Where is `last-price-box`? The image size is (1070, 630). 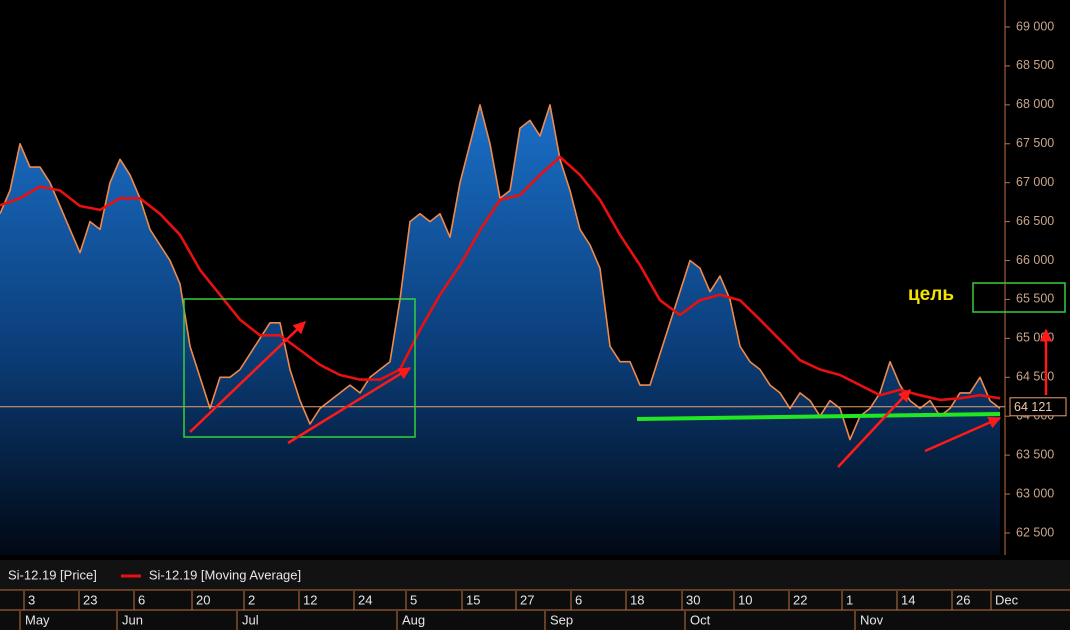 last-price-box is located at coordinates (1038, 407).